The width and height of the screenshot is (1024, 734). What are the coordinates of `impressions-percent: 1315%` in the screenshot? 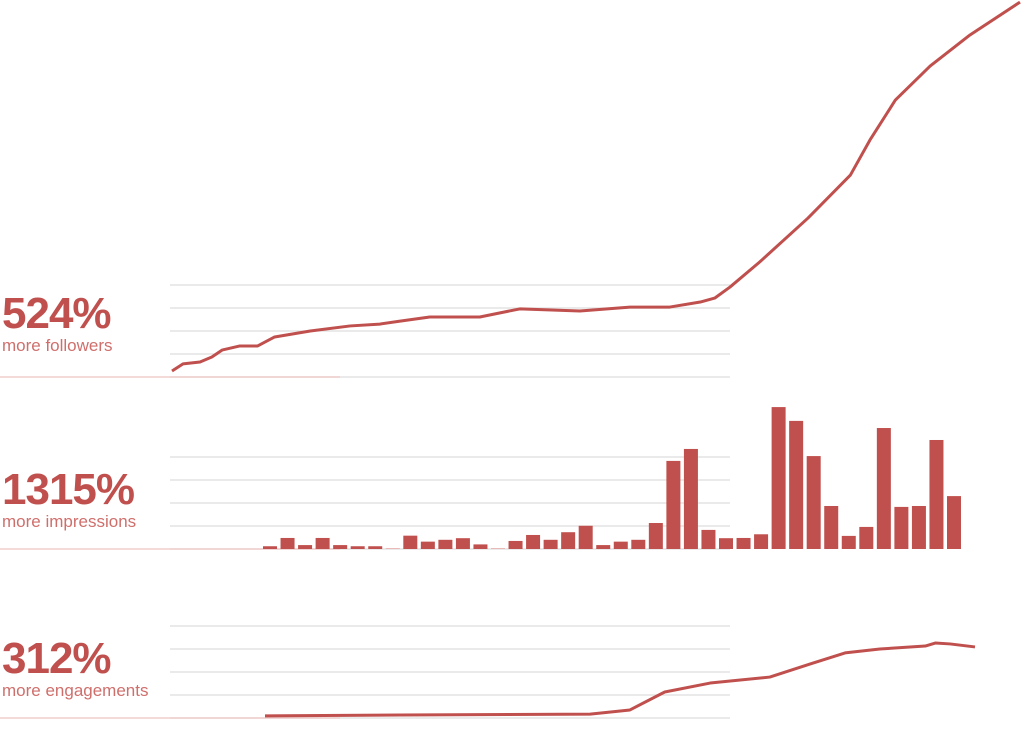 It's located at (68, 489).